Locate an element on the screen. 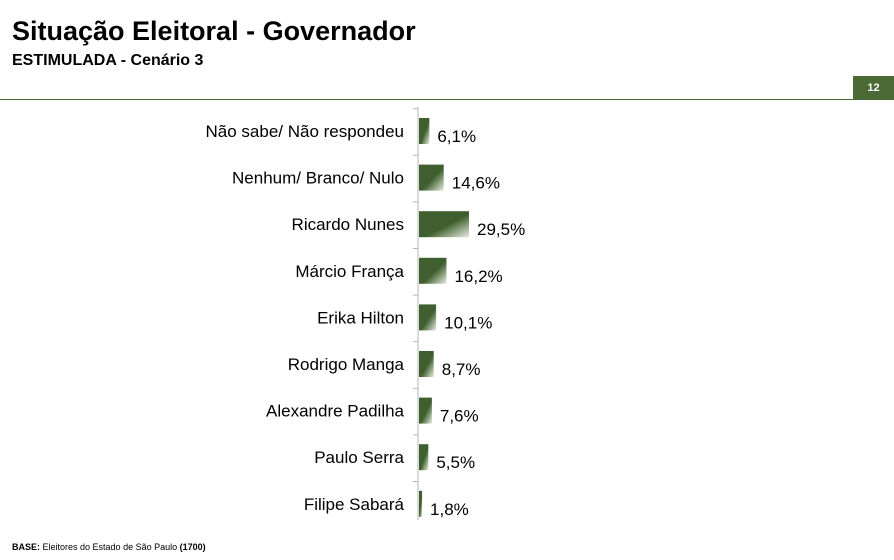  value-label: 6,1% is located at coordinates (456, 136).